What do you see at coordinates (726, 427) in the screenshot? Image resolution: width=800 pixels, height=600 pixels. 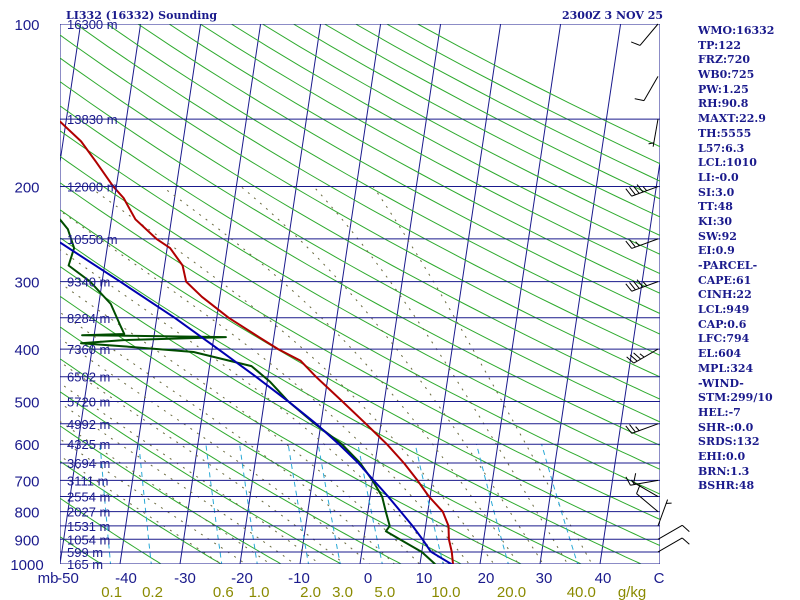 I see `index-item: SHR-:0.0` at bounding box center [726, 427].